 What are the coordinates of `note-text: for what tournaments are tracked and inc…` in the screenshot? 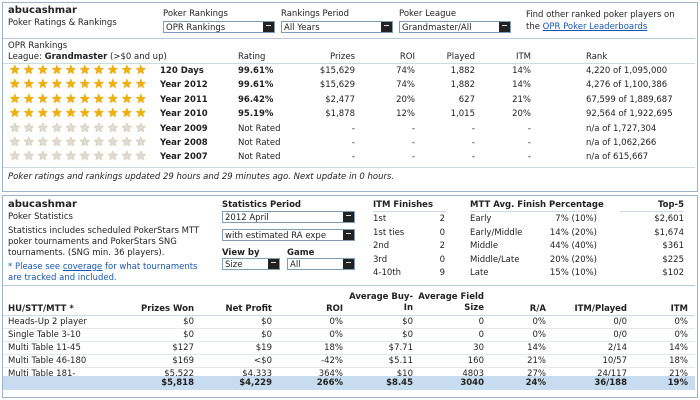 It's located at (103, 272).